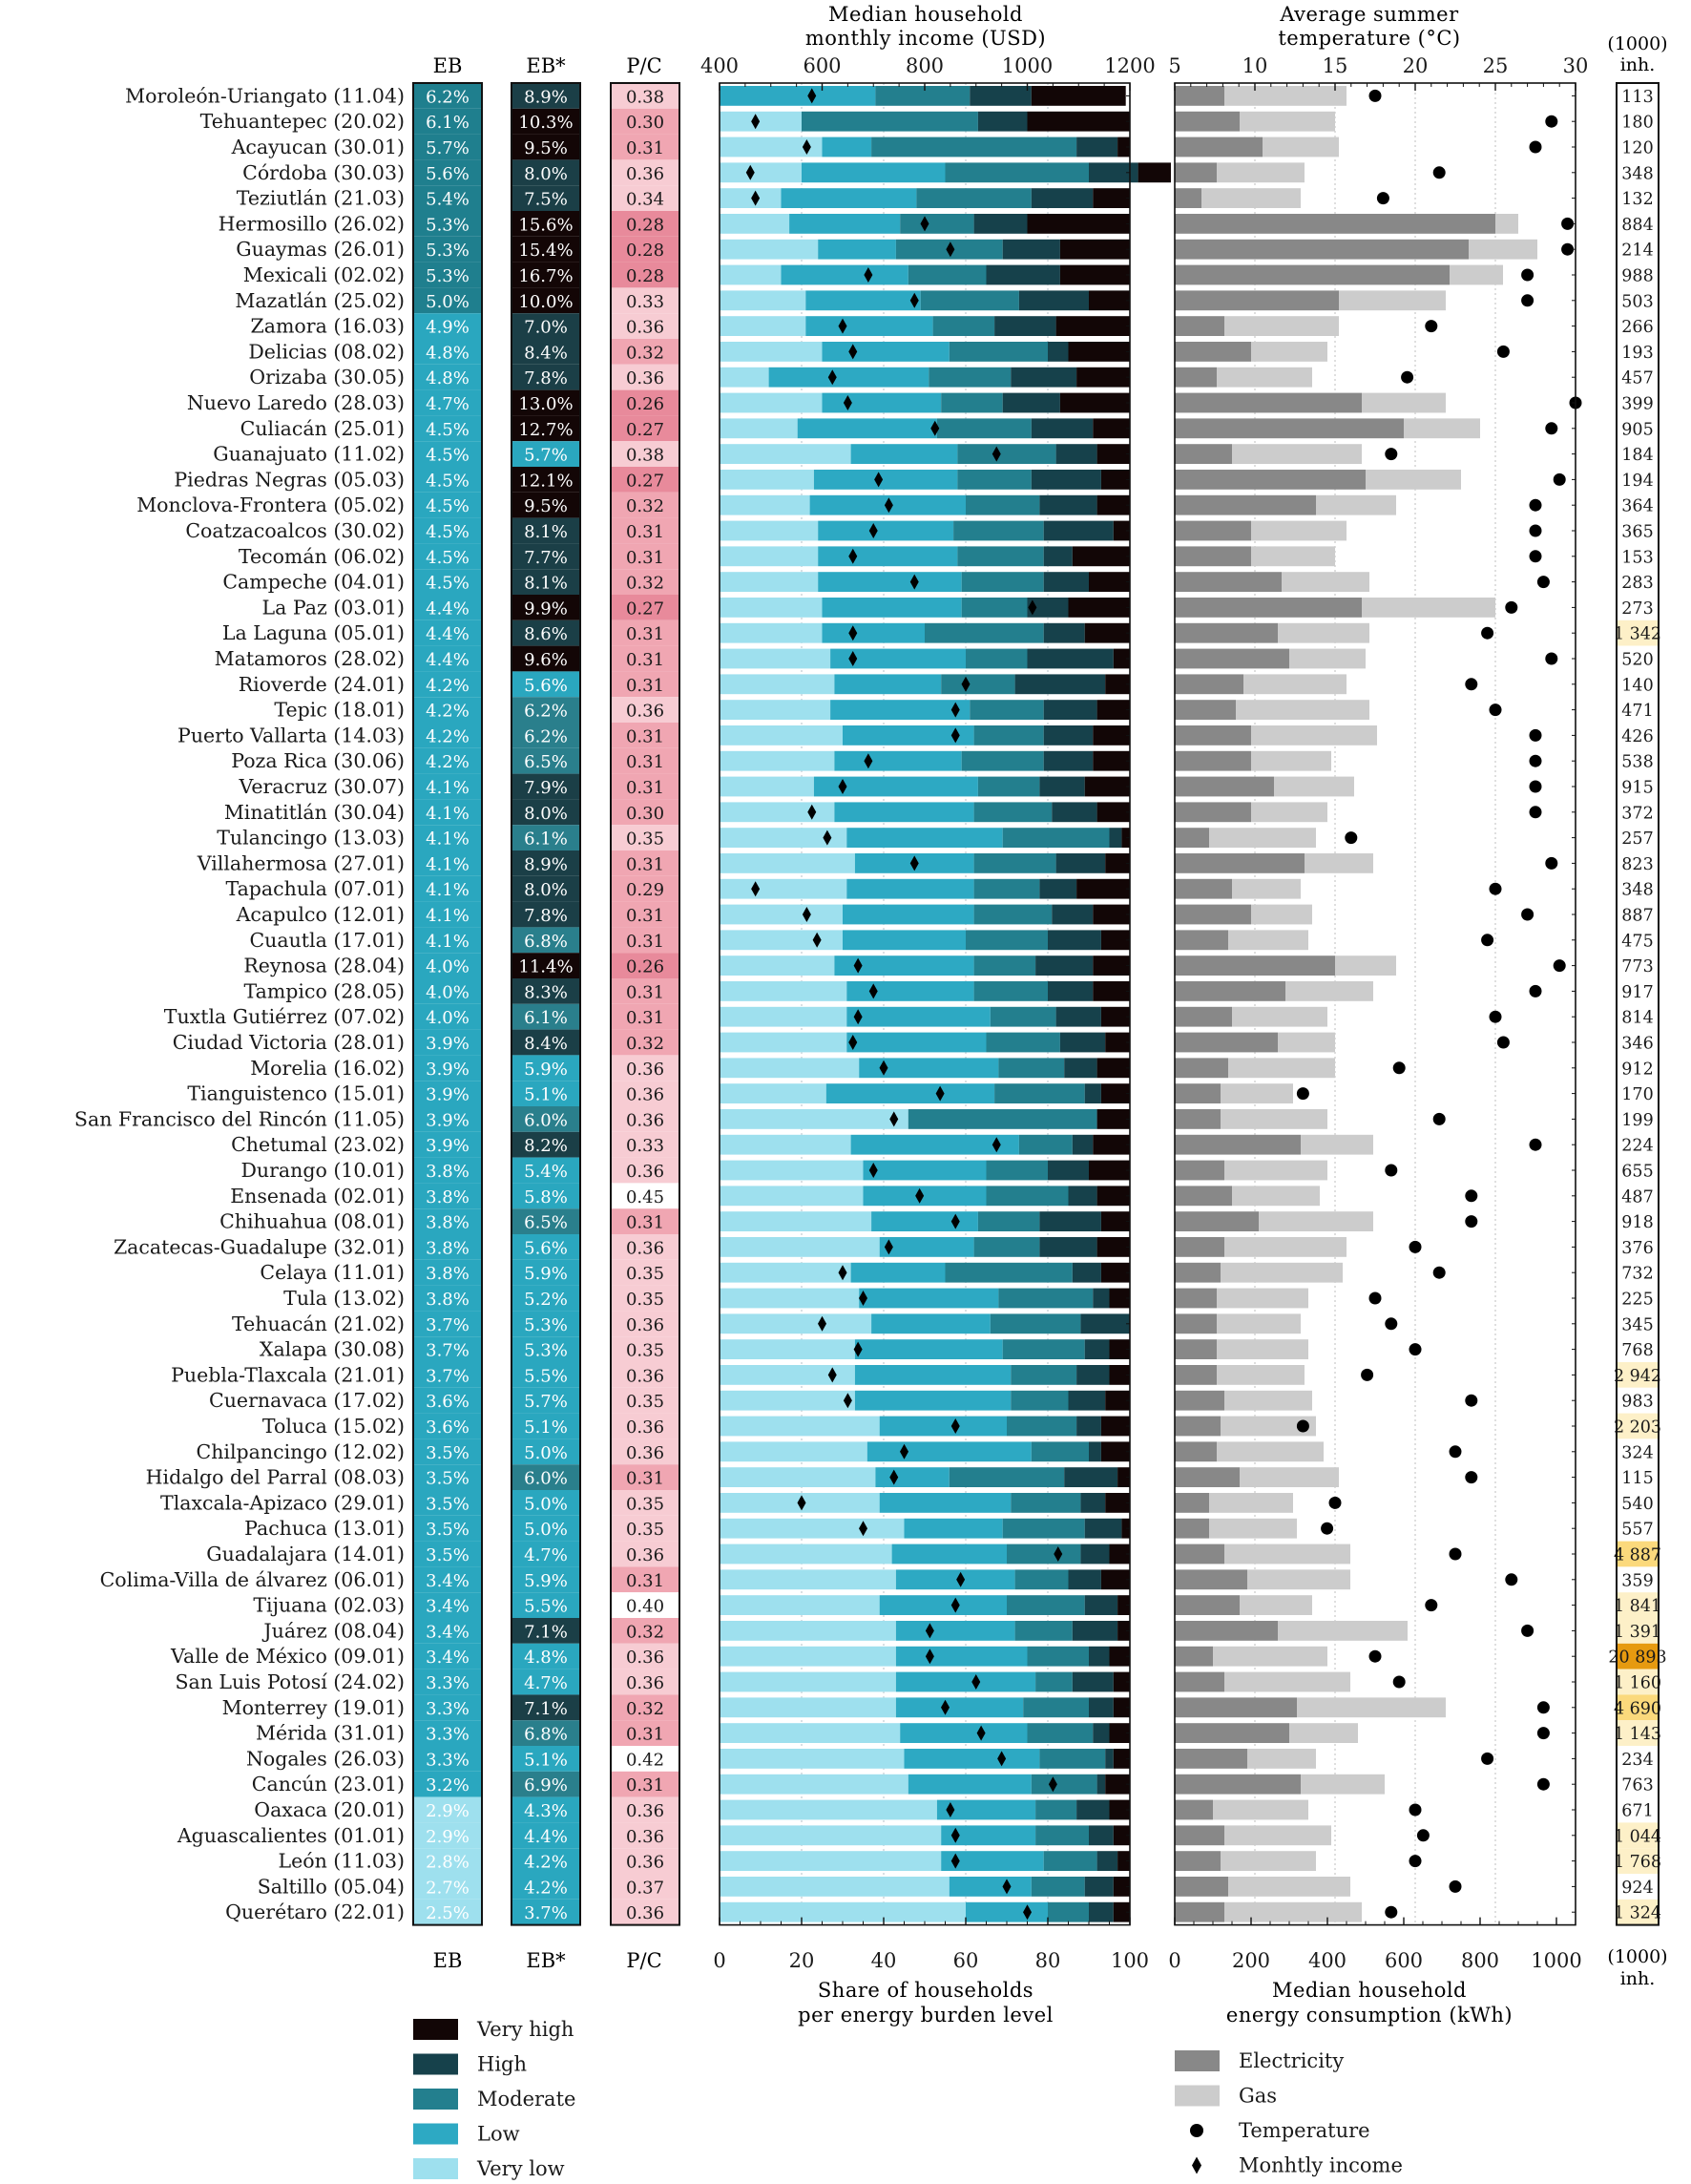 The image size is (1691, 2184). Describe the element at coordinates (325, 1759) in the screenshot. I see `city-label: Nogales (26.03)` at that location.